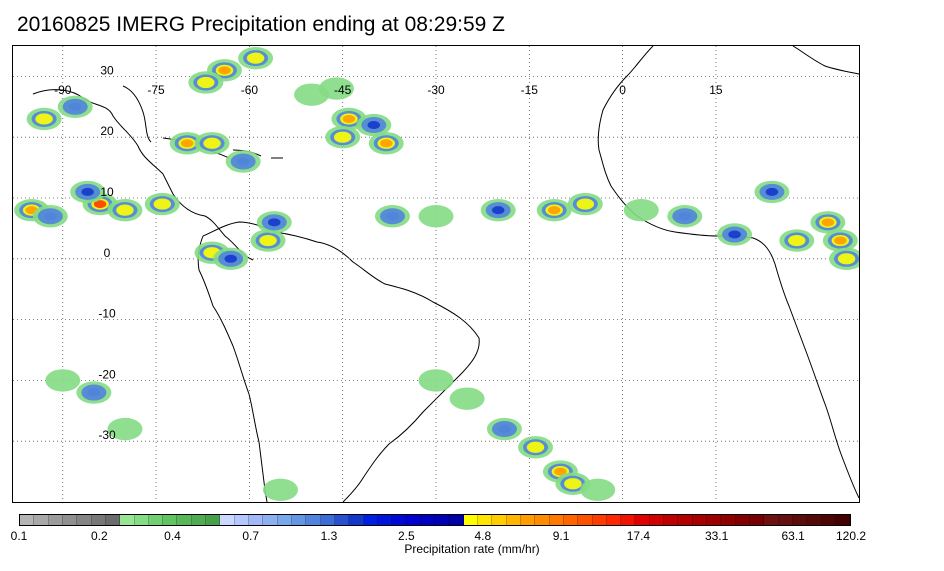  Describe the element at coordinates (825, 60) in the screenshot. I see `coastline-africa-north` at that location.